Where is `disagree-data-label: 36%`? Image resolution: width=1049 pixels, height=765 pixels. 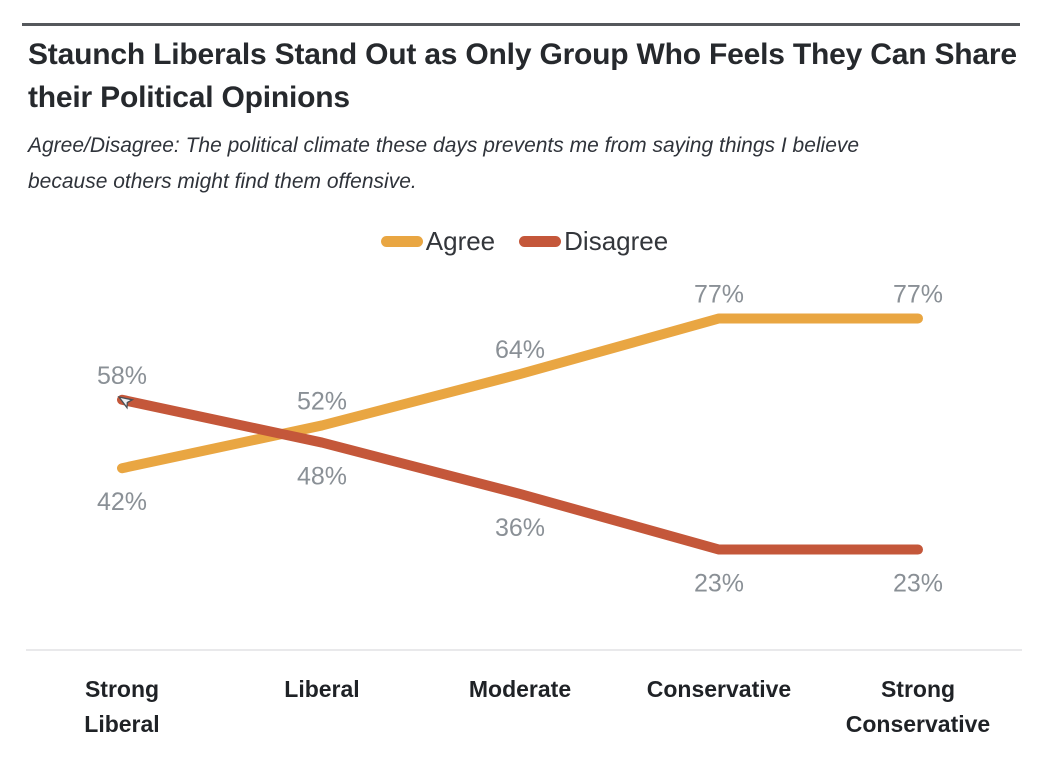 disagree-data-label: 36% is located at coordinates (520, 528).